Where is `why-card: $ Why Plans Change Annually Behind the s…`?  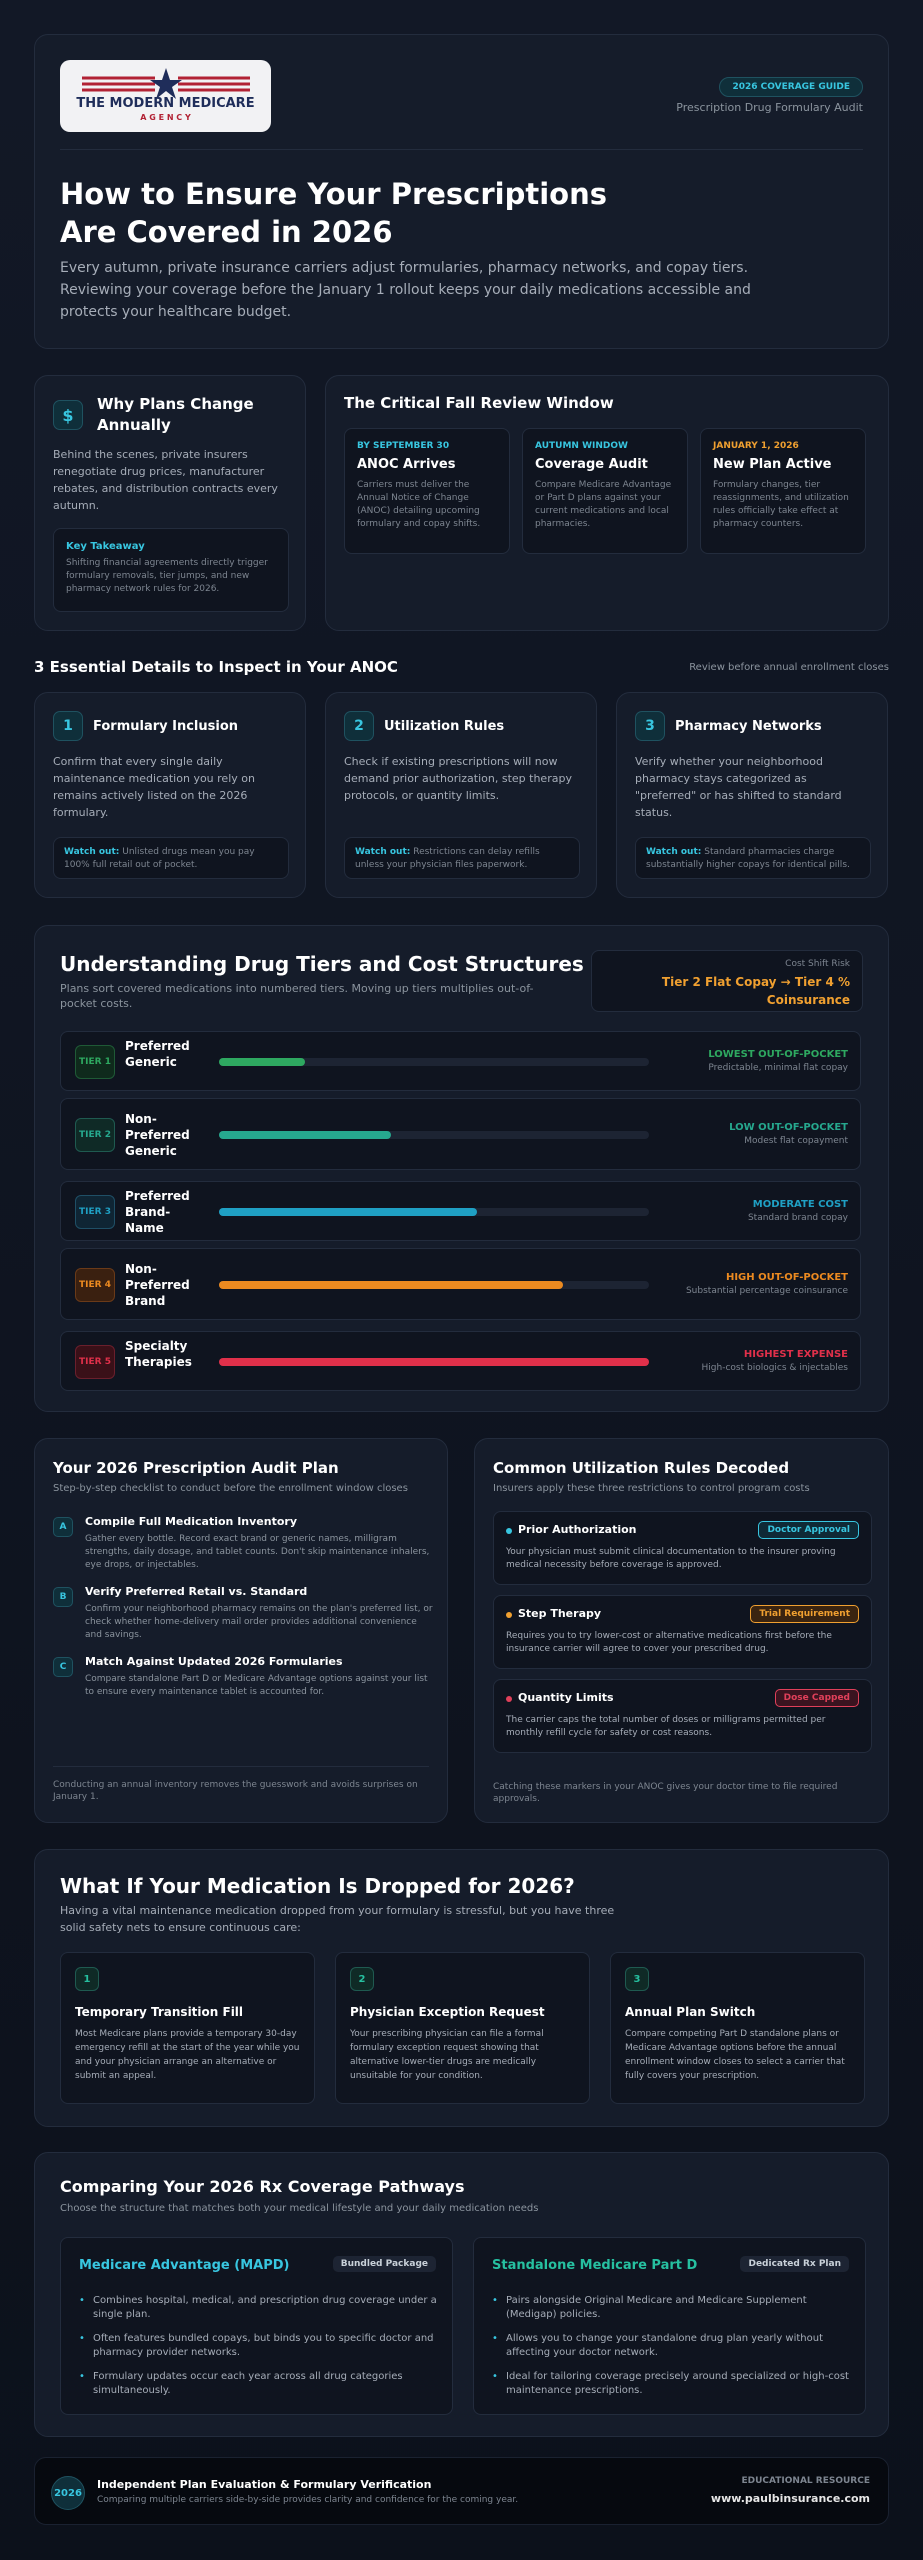 why-card: $ Why Plans Change Annually Behind the s… is located at coordinates (170, 503).